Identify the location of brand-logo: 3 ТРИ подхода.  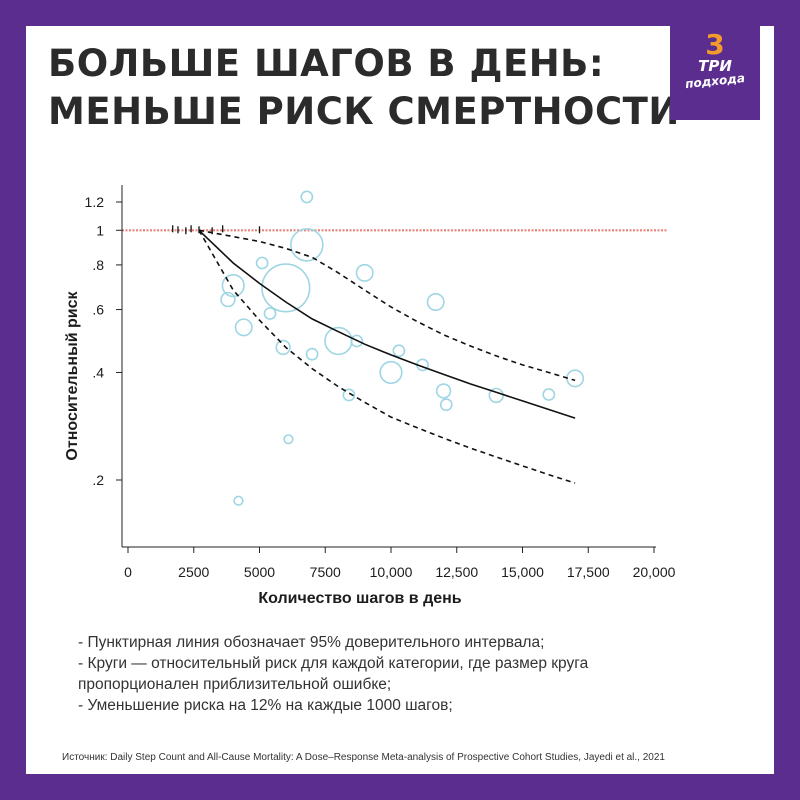
(715, 73).